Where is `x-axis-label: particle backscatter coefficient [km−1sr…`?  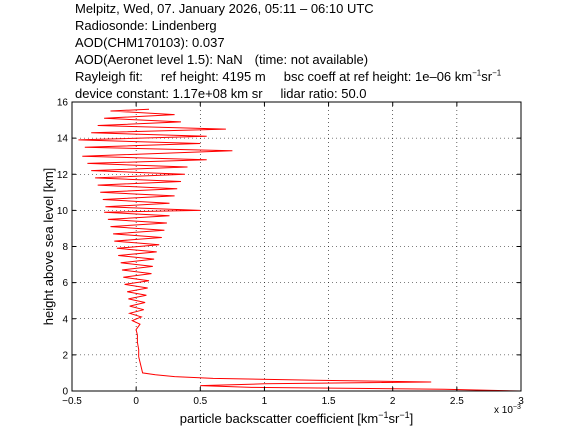 x-axis-label: particle backscatter coefficient [km−1sr… is located at coordinates (296, 418).